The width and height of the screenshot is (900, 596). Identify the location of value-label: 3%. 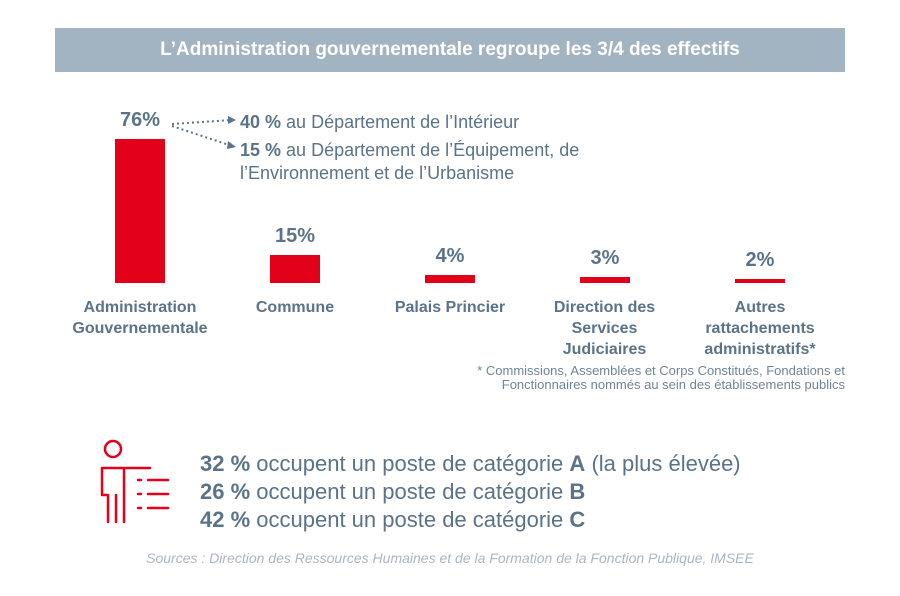
(605, 258).